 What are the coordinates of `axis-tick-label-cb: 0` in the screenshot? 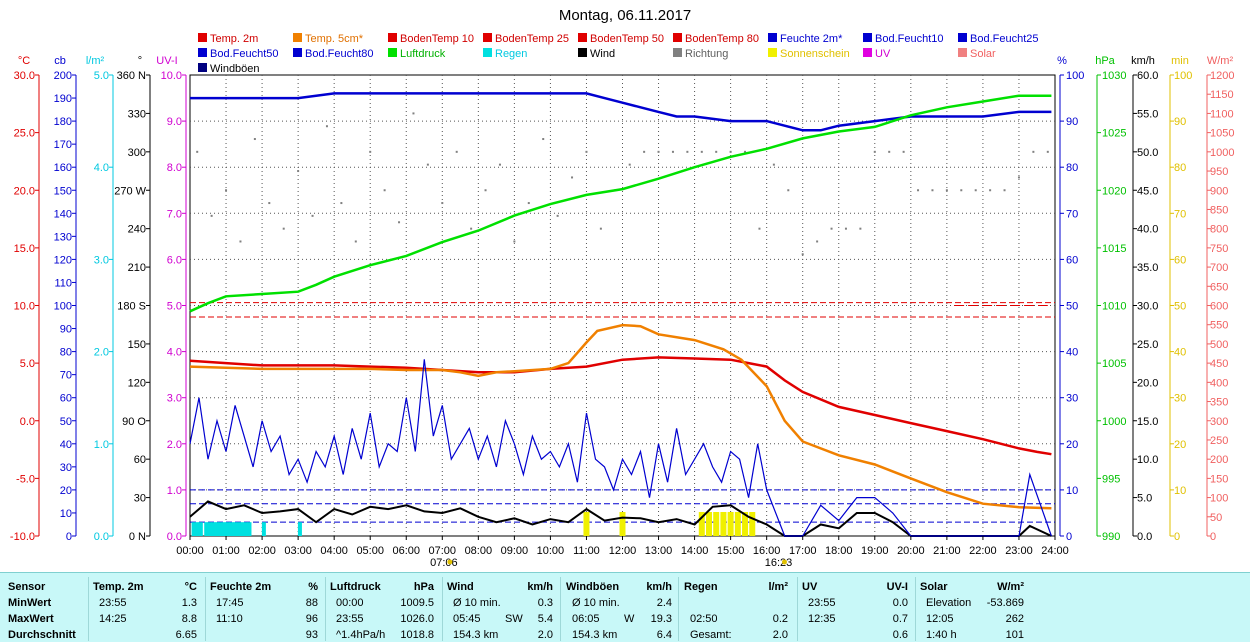 It's located at (69, 537).